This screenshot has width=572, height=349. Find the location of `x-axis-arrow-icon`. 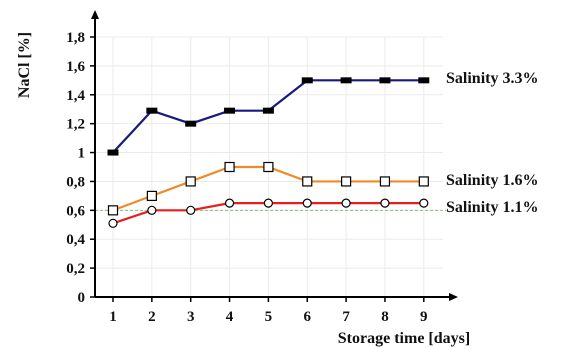

x-axis-arrow-icon is located at coordinates (453, 297).